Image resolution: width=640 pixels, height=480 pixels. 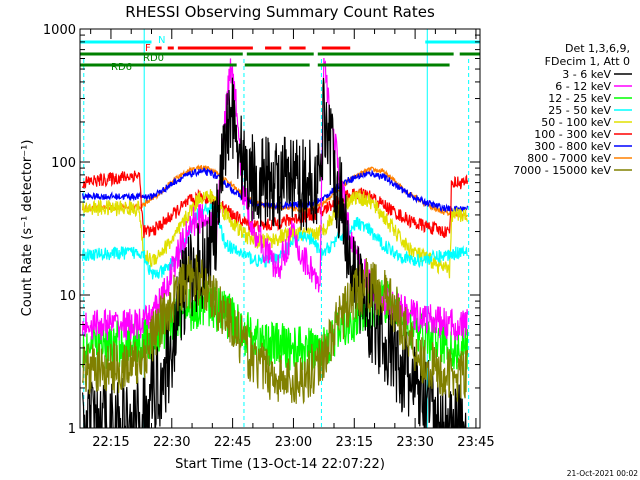 I want to click on timestamp: 21-Oct-2021 00:02, so click(x=602, y=473).